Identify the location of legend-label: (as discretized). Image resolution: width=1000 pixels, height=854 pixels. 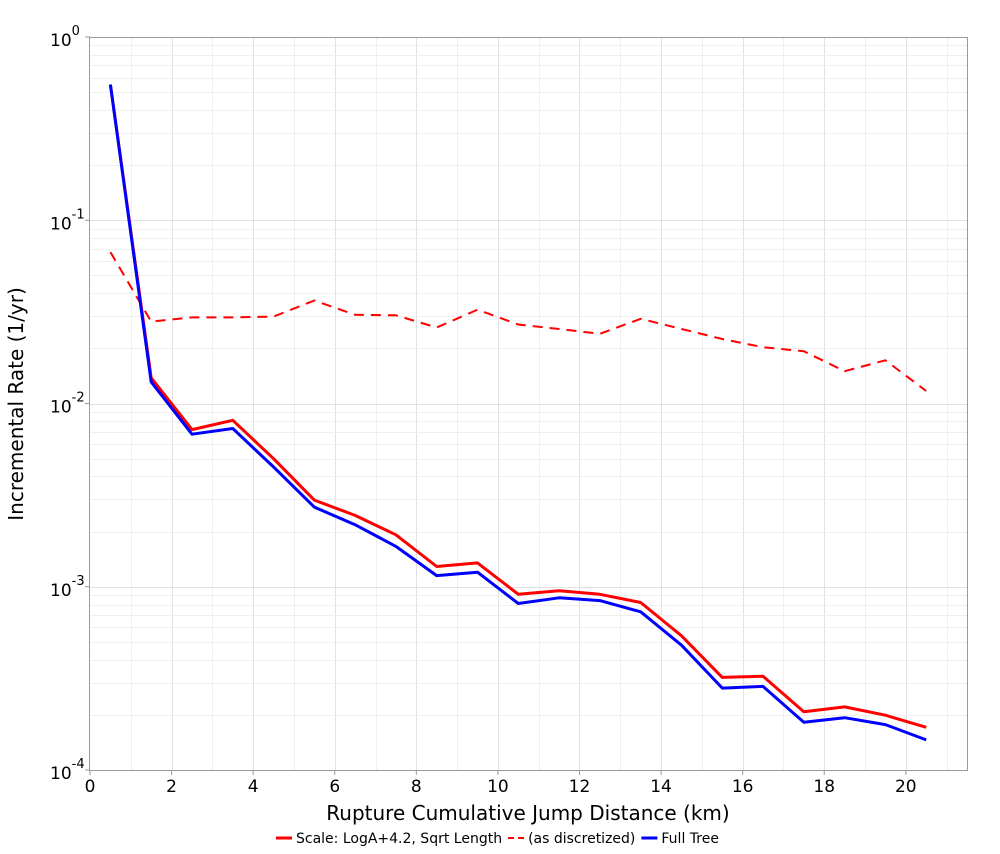
(581, 839).